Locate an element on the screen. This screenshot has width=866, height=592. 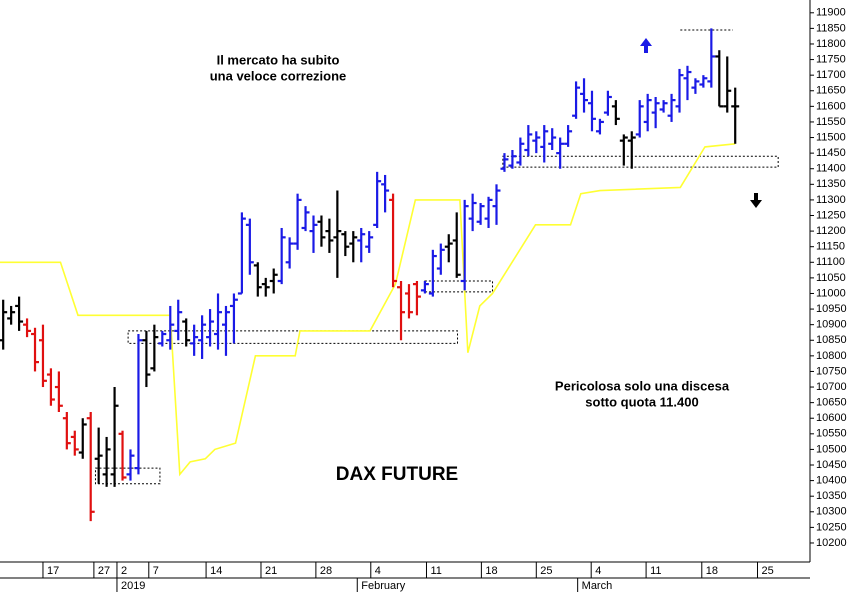
y-tick-label: 10450 is located at coordinates (831, 465).